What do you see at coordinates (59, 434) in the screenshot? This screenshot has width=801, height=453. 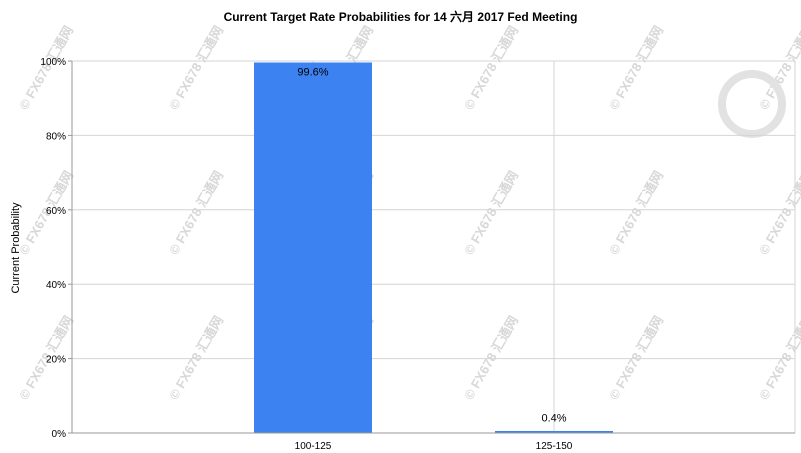 I see `y-tick-label: 0%` at bounding box center [59, 434].